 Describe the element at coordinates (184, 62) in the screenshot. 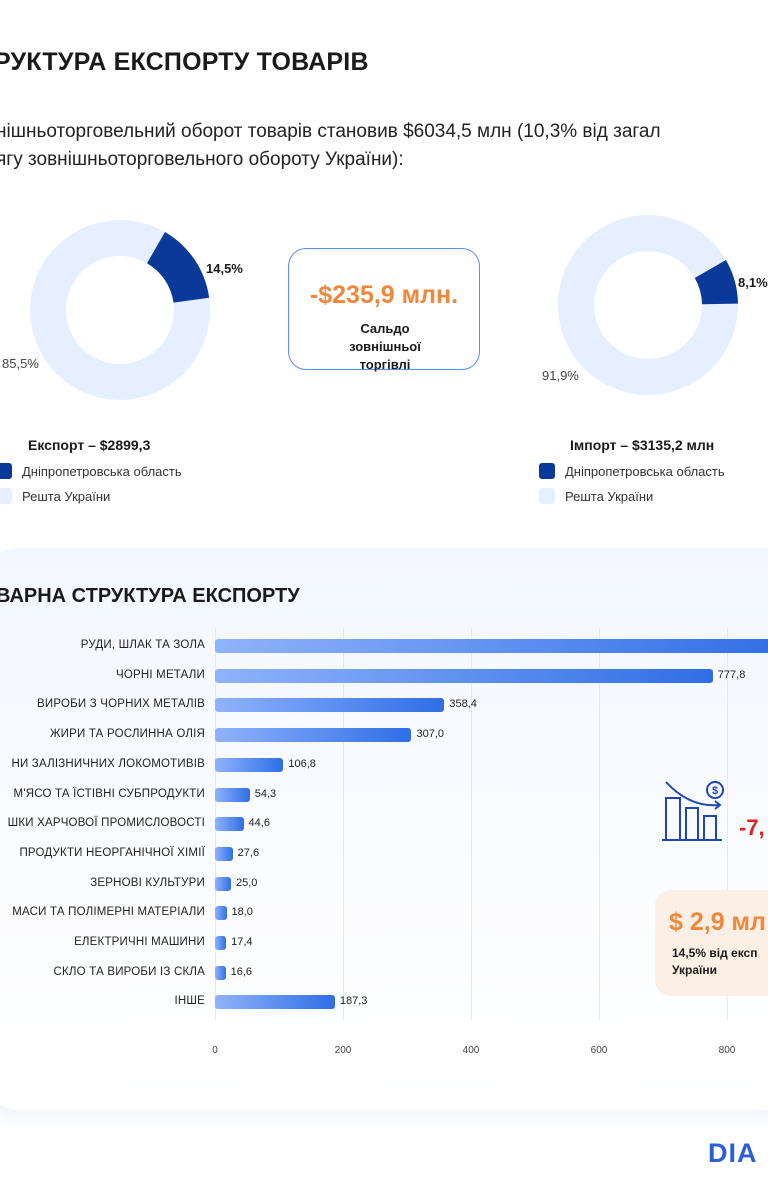

I see `page-title: РУКТУРА ЕКСПОРТУ ТОВАРІВ` at that location.